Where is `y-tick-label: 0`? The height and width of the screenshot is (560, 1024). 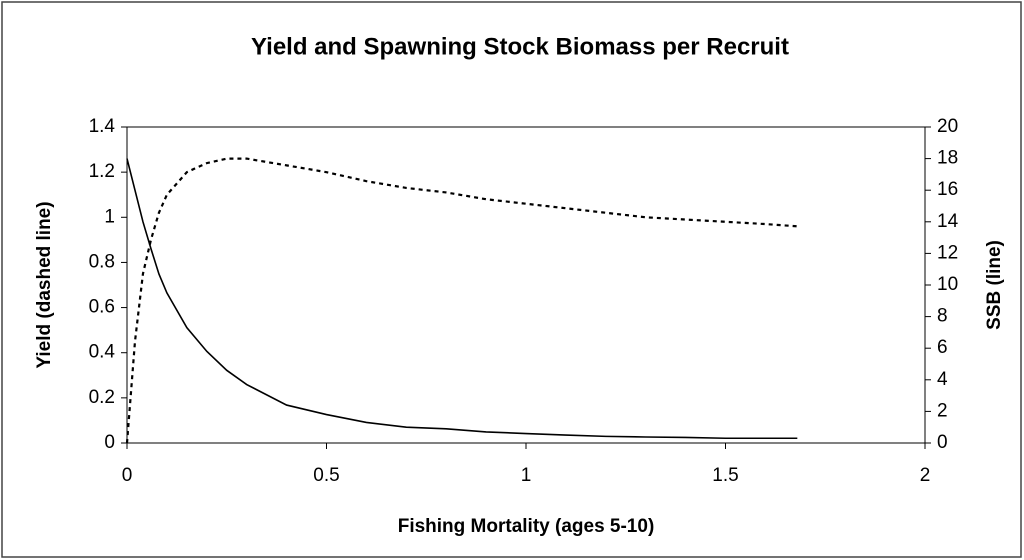 y-tick-label: 0 is located at coordinates (109, 442).